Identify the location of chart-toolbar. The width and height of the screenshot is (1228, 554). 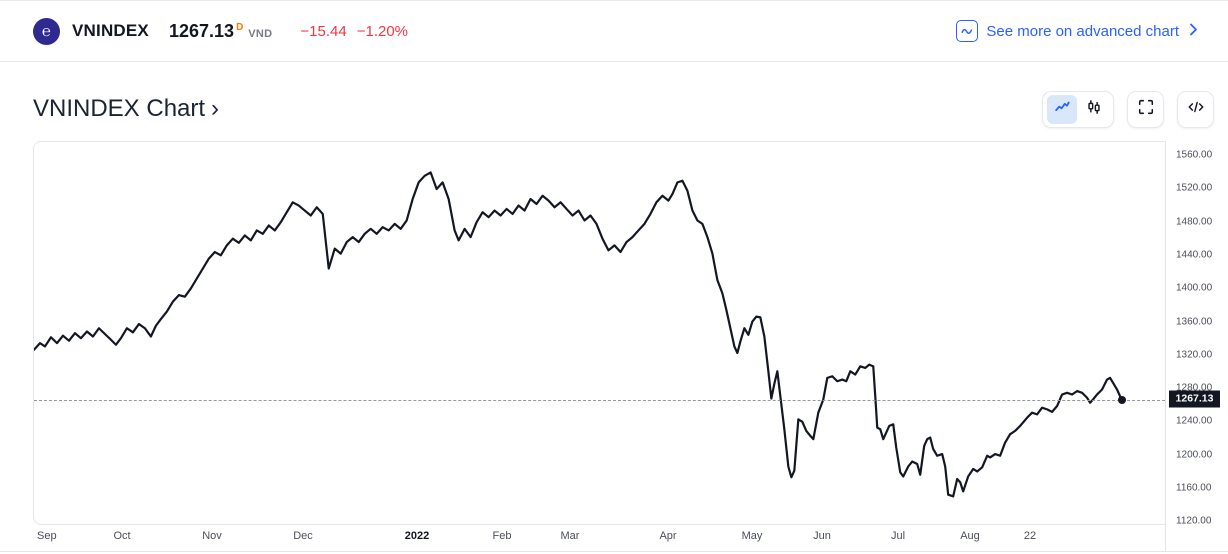
(1128, 109).